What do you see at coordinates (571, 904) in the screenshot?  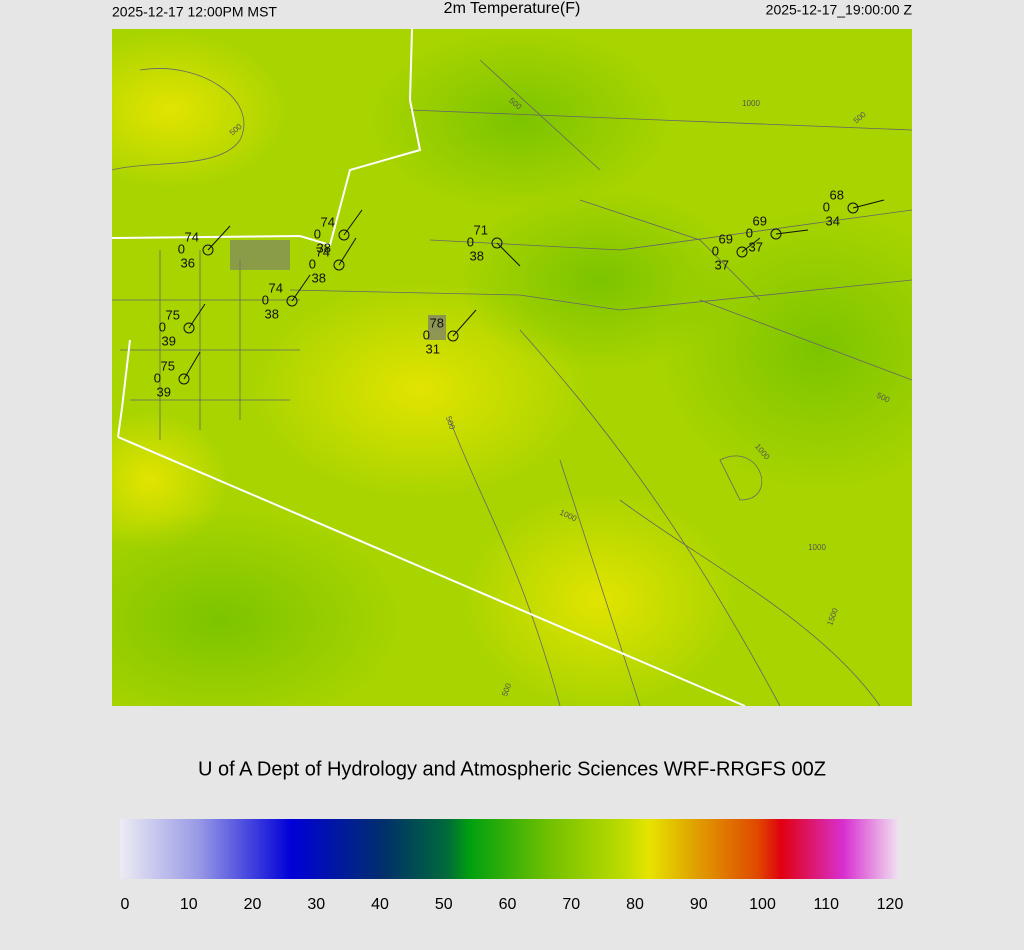 I see `colorbar-tick-label: 70` at bounding box center [571, 904].